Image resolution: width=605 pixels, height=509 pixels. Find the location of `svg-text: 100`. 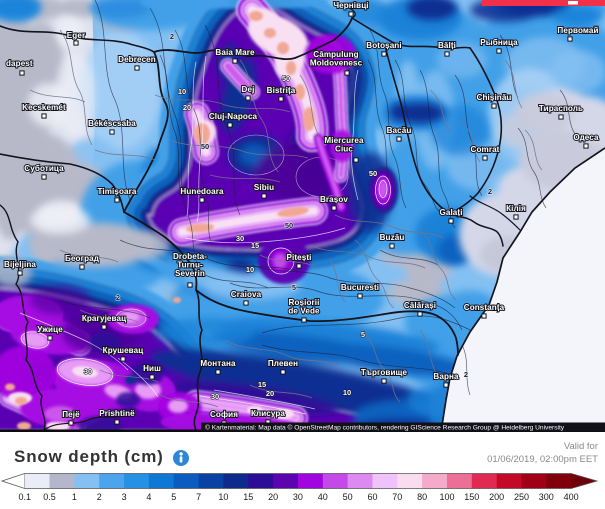

svg-text: 100 is located at coordinates (446, 497).